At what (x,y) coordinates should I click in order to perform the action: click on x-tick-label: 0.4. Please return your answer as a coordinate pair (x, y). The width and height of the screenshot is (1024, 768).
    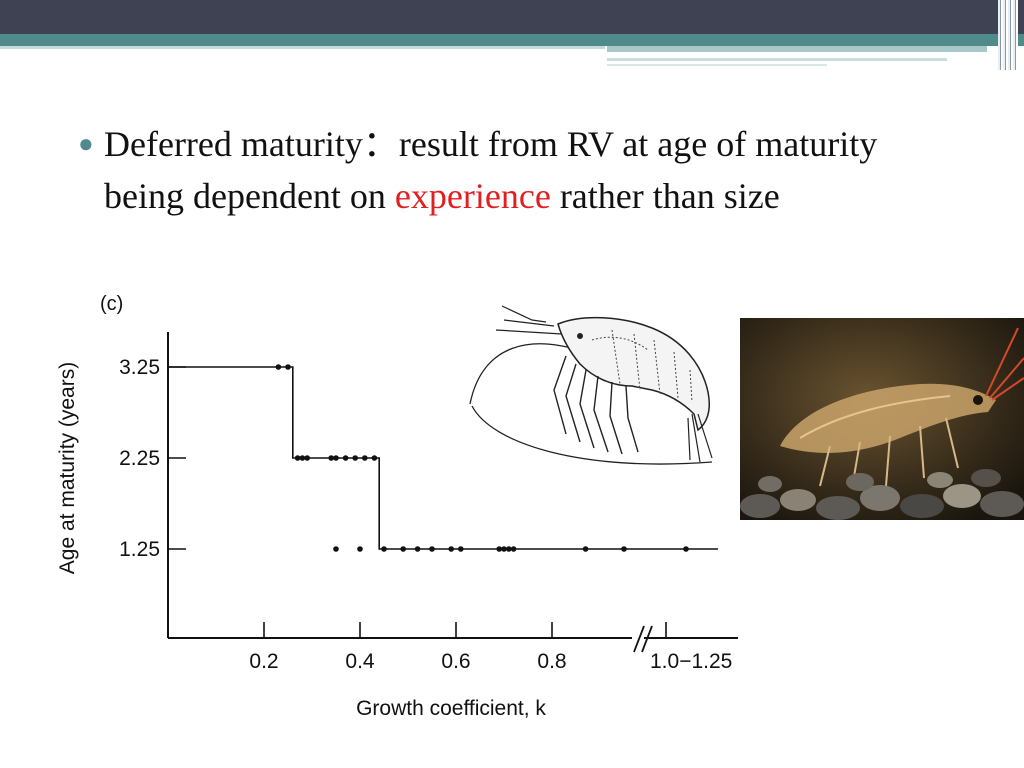
    Looking at the image, I should click on (360, 661).